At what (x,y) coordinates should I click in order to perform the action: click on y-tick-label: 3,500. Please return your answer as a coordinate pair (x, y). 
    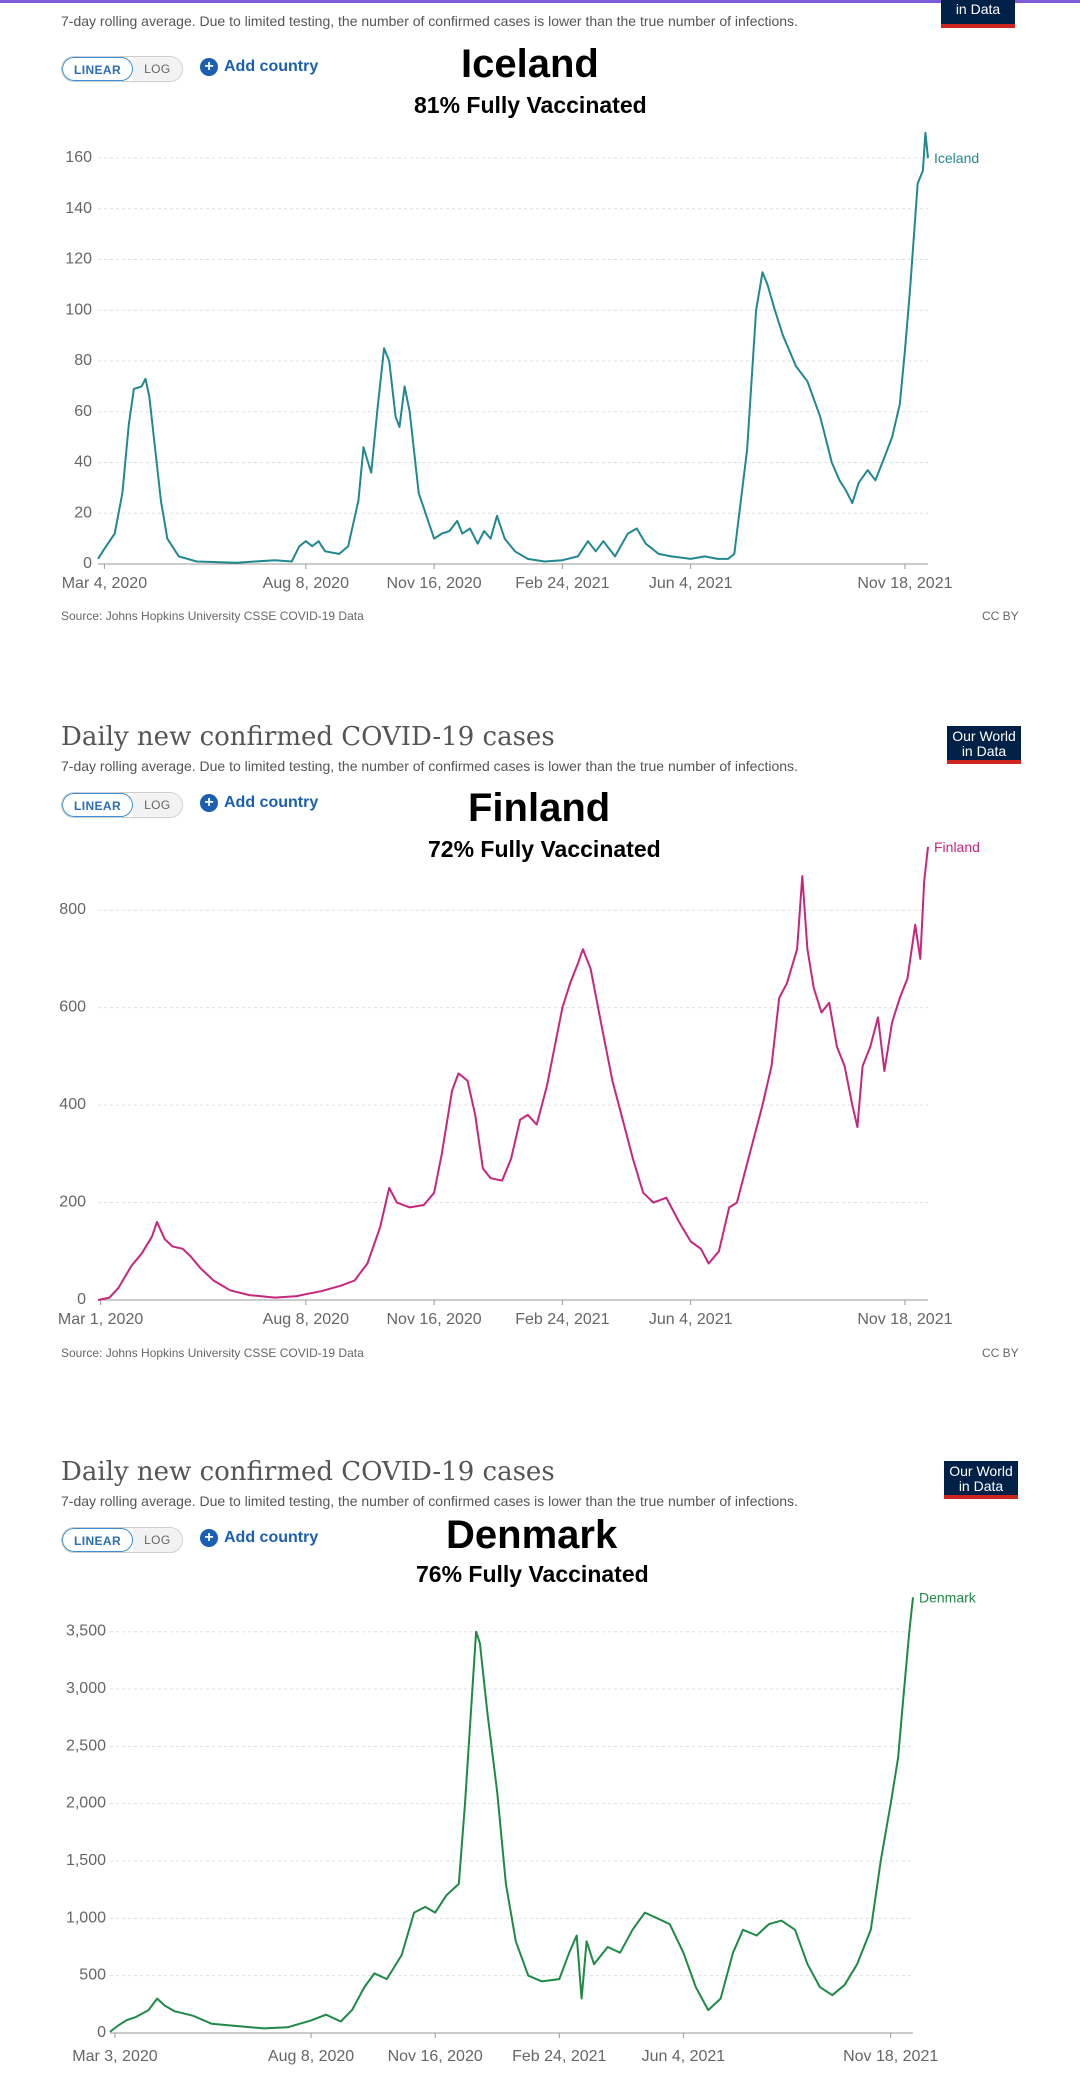
    Looking at the image, I should click on (86, 1631).